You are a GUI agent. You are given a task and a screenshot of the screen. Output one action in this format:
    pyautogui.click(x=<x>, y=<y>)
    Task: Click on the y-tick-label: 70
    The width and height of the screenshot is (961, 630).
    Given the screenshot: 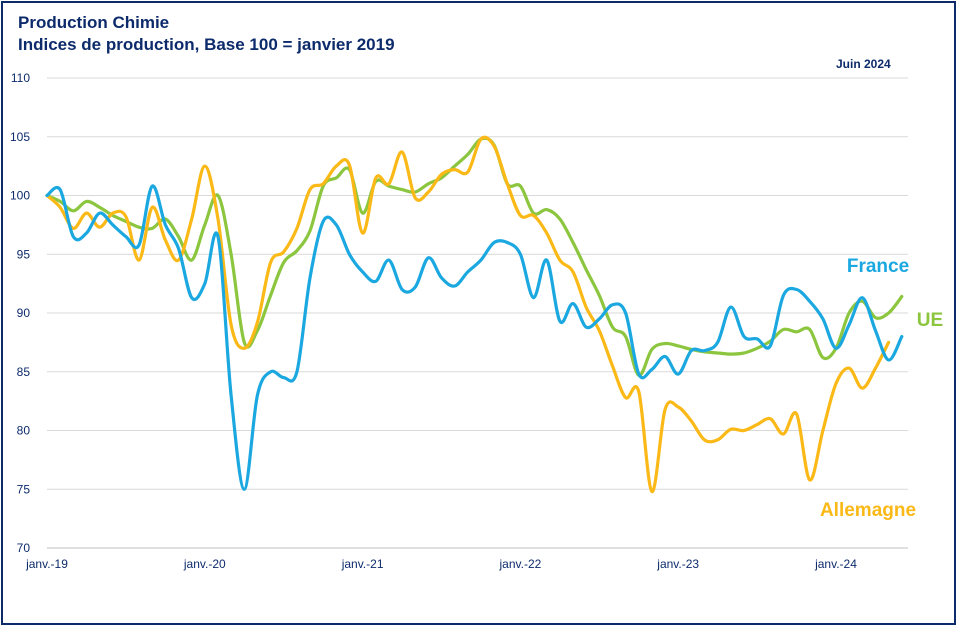 What is the action you would take?
    pyautogui.click(x=24, y=548)
    